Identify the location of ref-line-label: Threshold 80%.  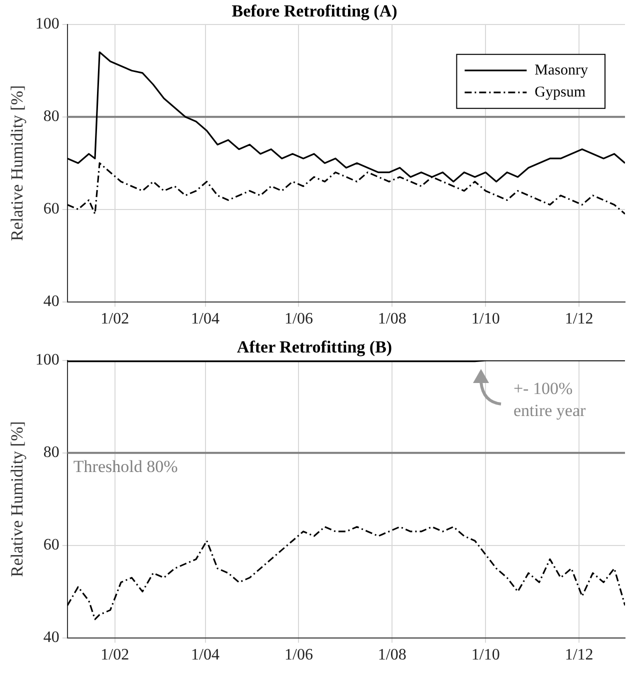
(125, 466).